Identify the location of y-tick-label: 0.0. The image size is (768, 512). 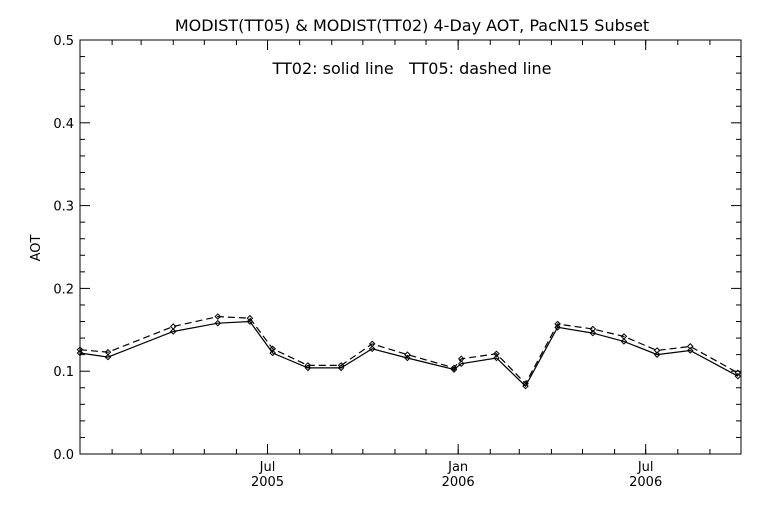
(63, 455).